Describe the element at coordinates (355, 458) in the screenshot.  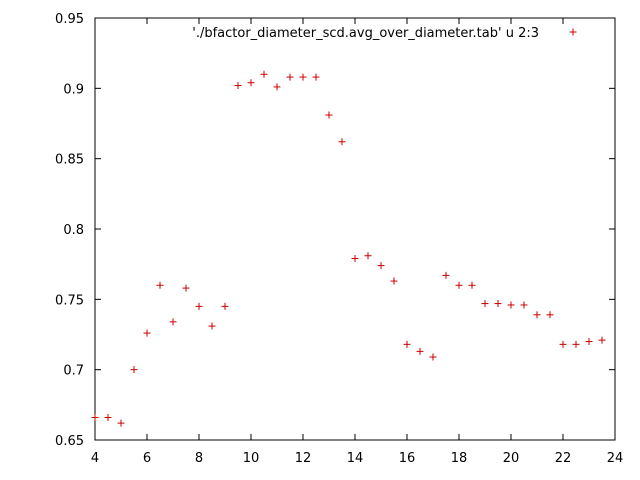
I see `x-tick-label: 14` at that location.